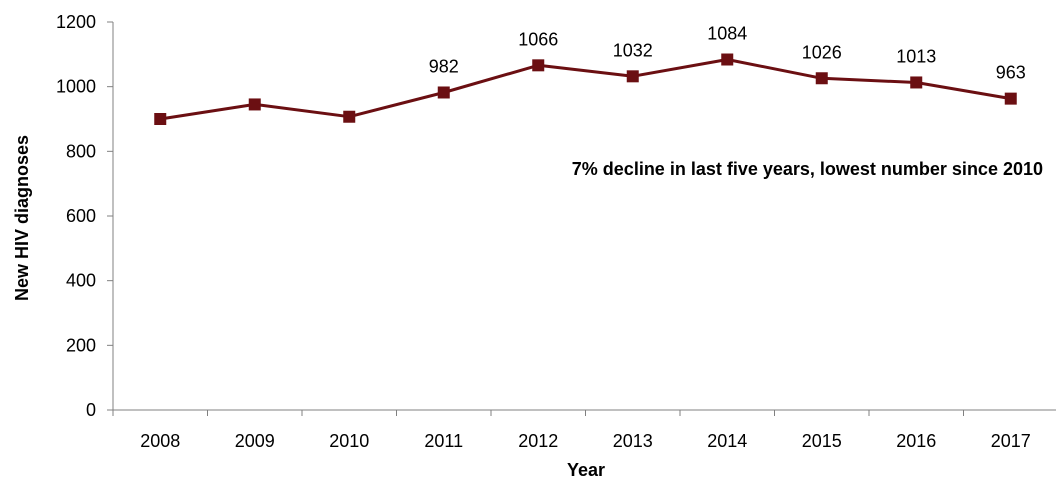  What do you see at coordinates (443, 441) in the screenshot?
I see `x-tick-label: 2011` at bounding box center [443, 441].